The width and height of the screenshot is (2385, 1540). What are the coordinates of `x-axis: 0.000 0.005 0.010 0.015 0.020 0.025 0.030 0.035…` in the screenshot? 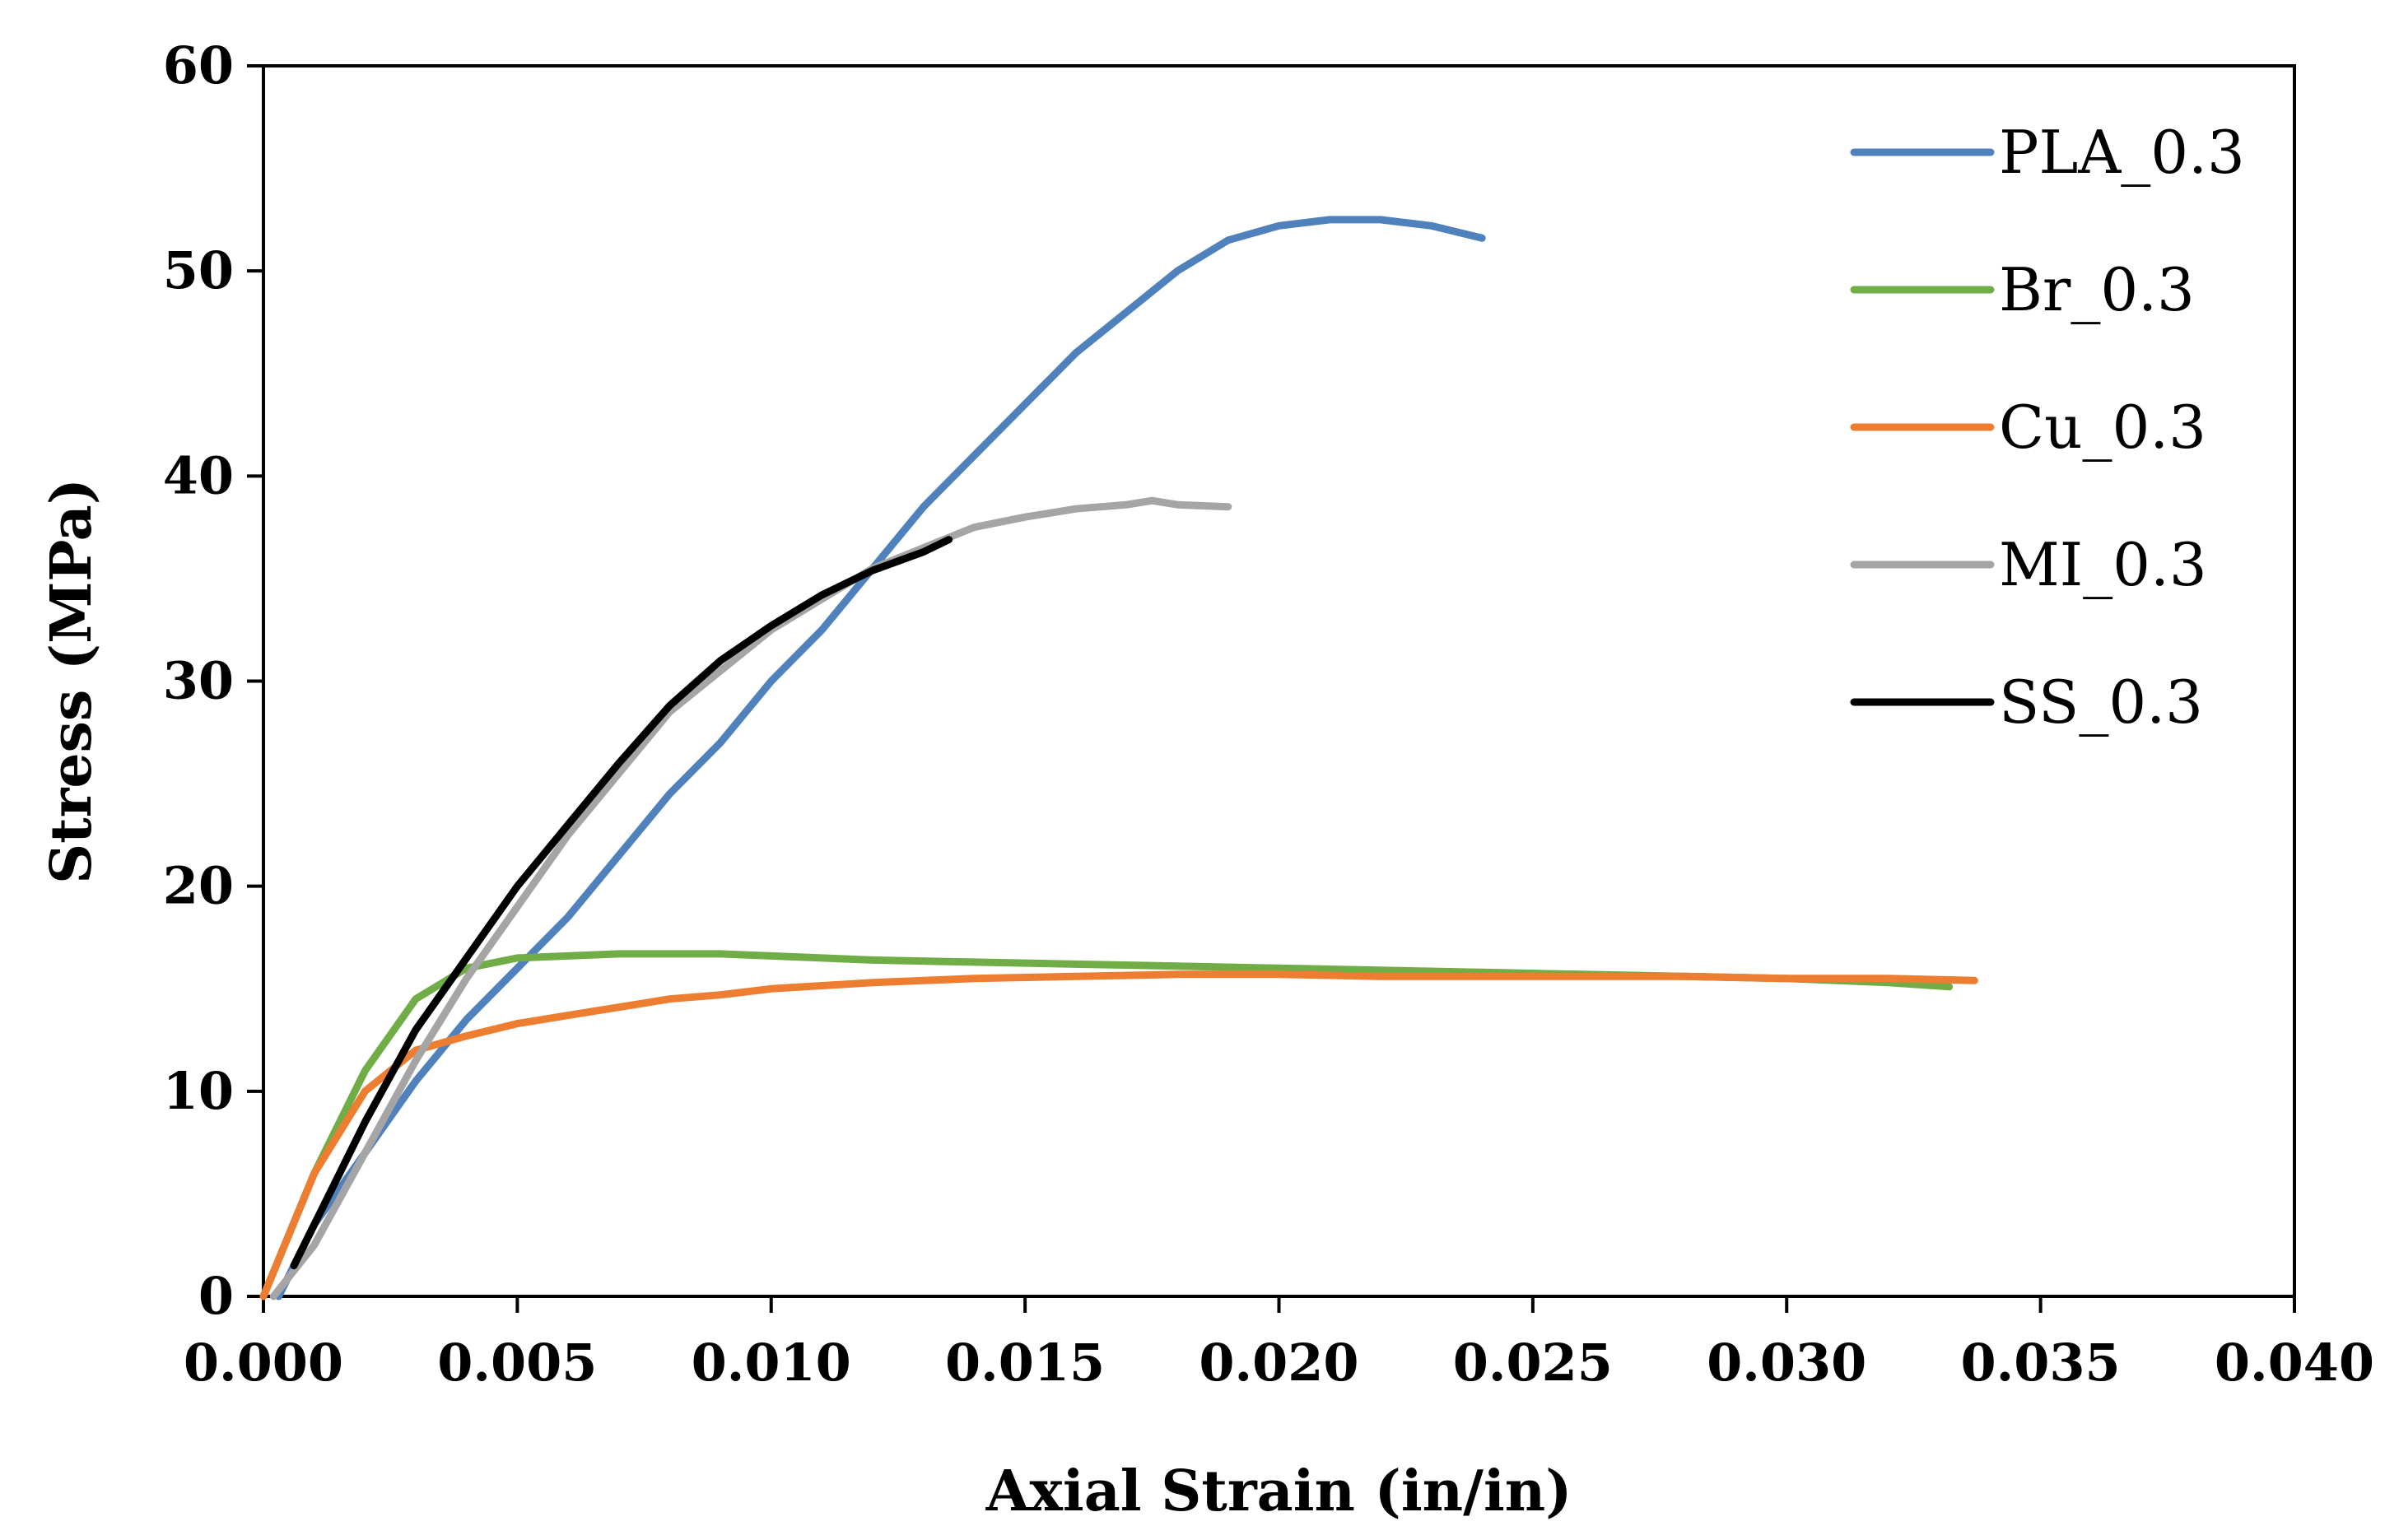 It's located at (1279, 1345).